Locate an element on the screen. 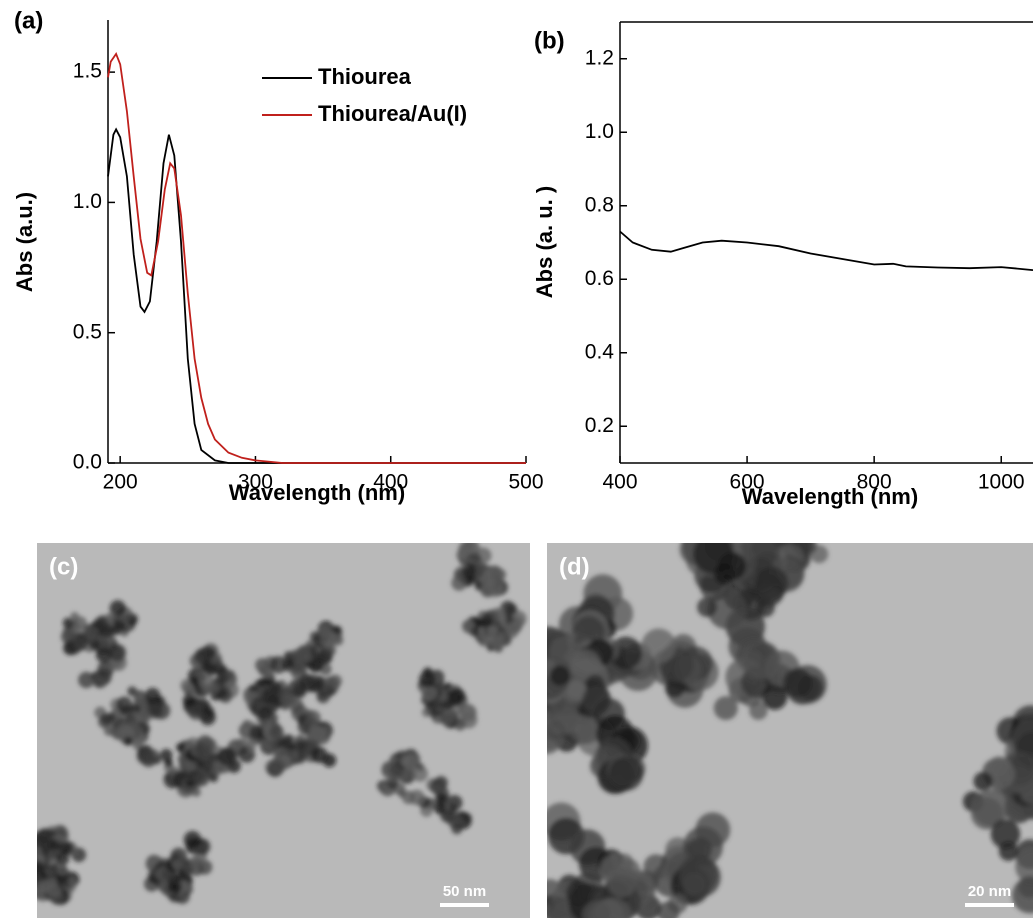  x-tick-label: 200 is located at coordinates (120, 482).